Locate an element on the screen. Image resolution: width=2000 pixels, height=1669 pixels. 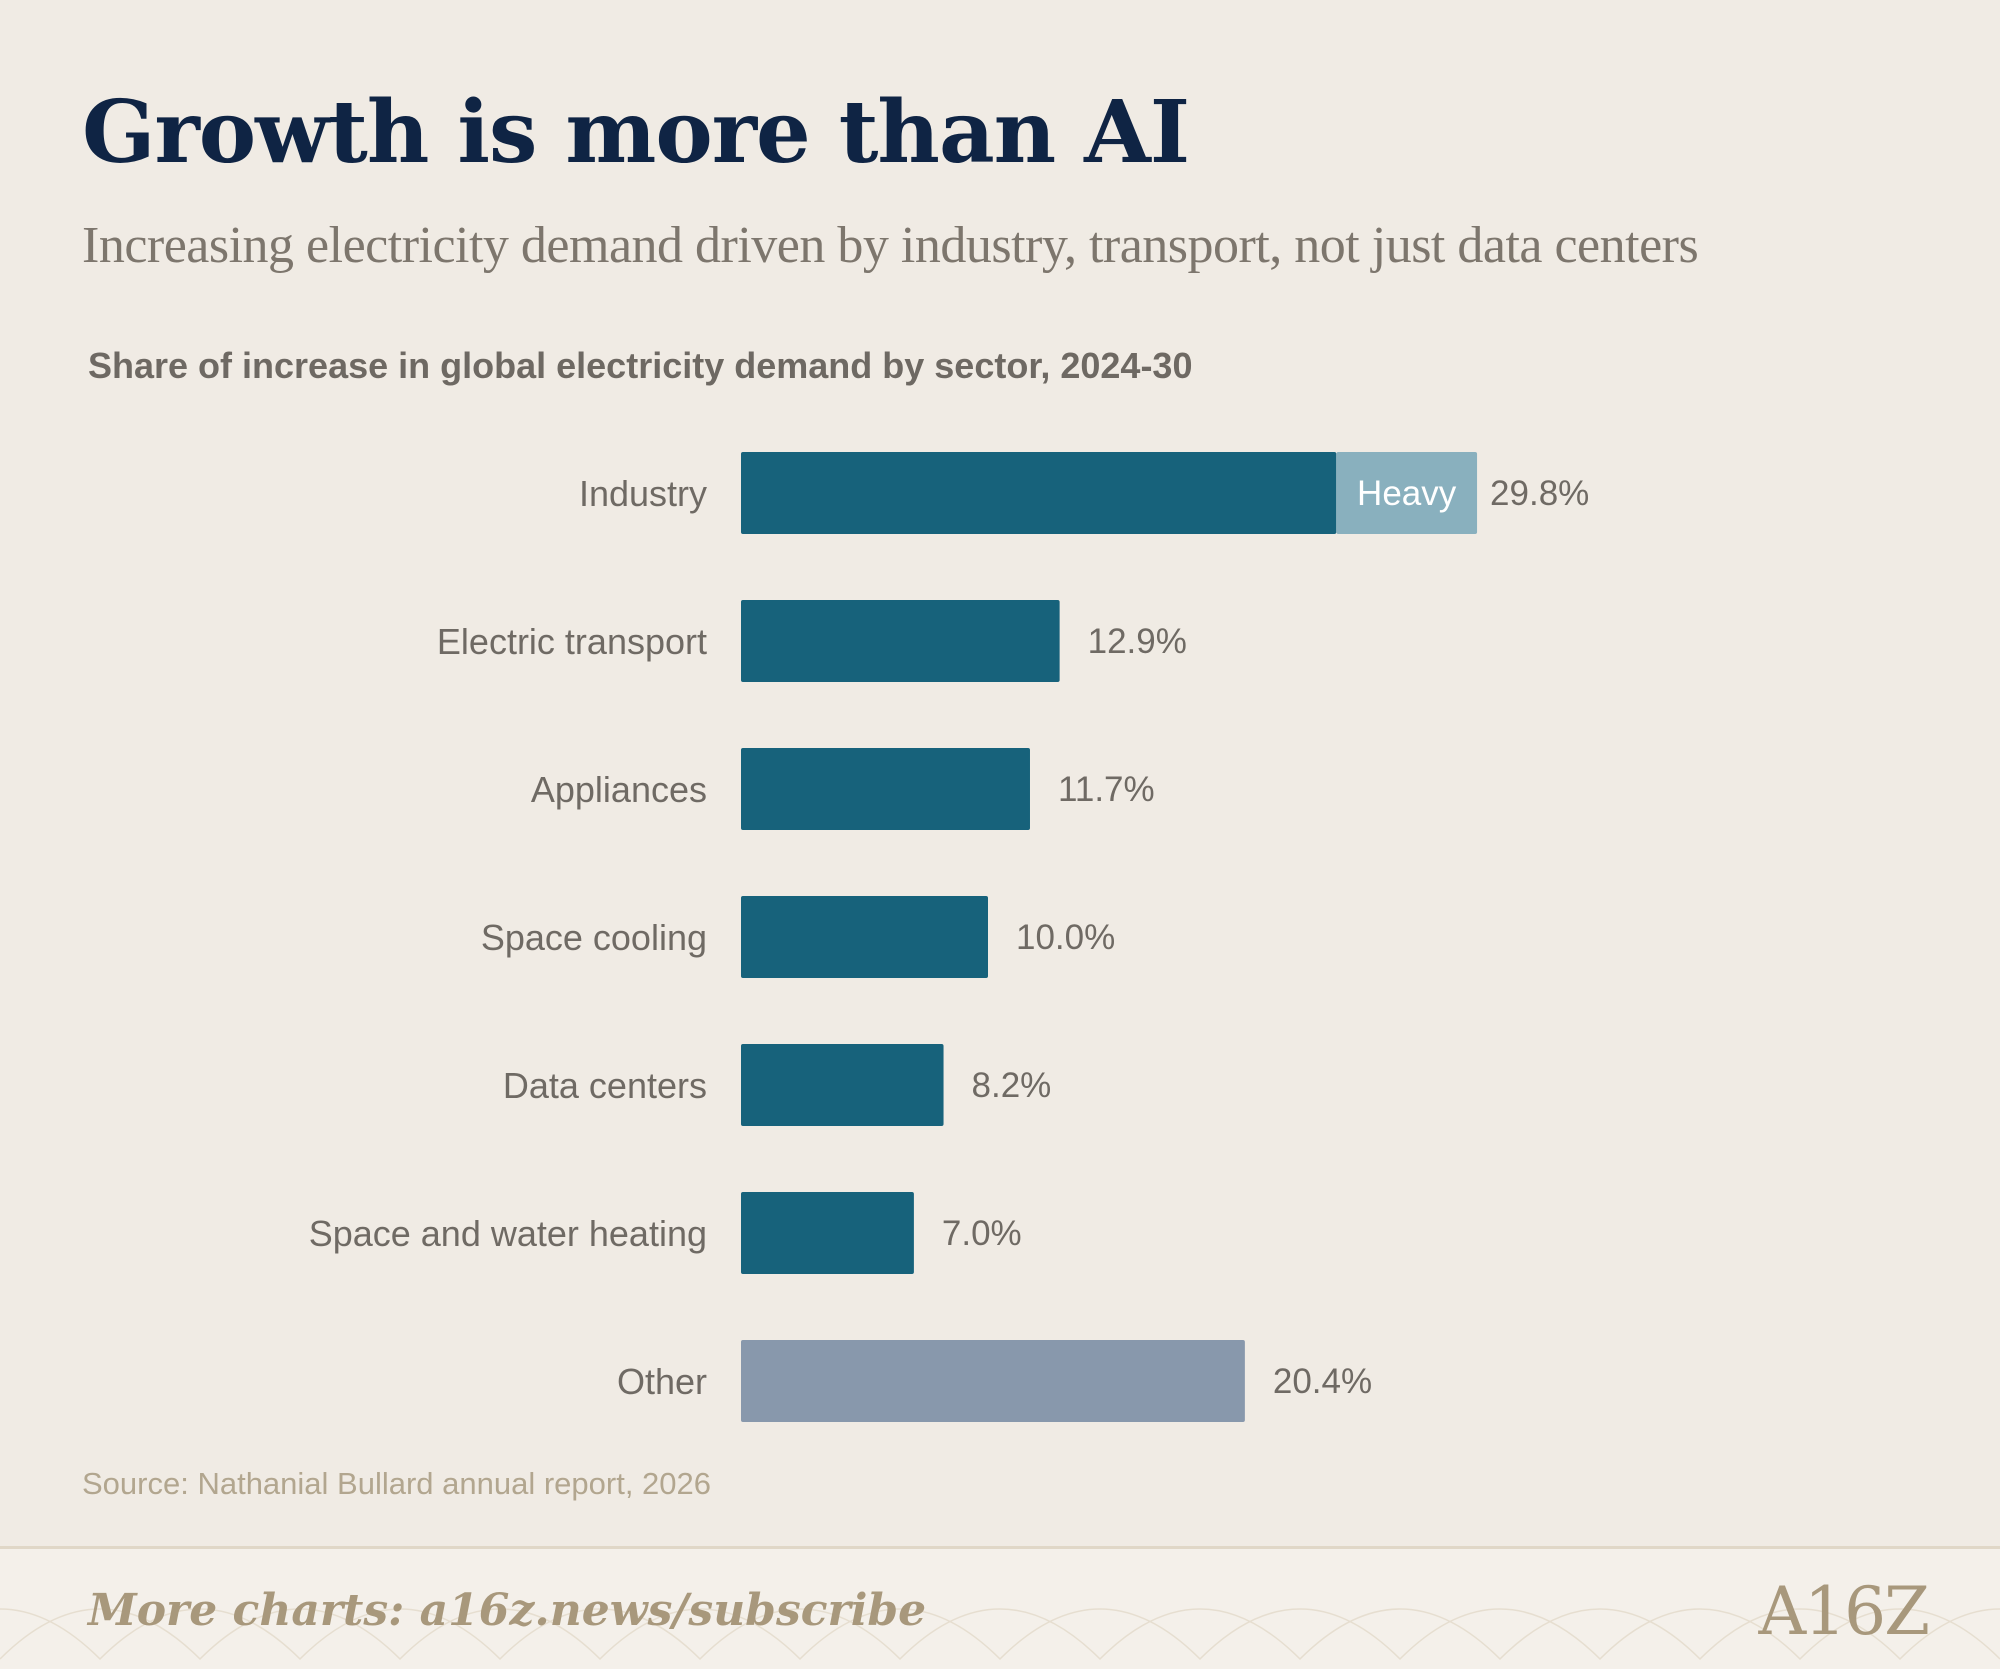
bar-electric-transport is located at coordinates (900, 641).